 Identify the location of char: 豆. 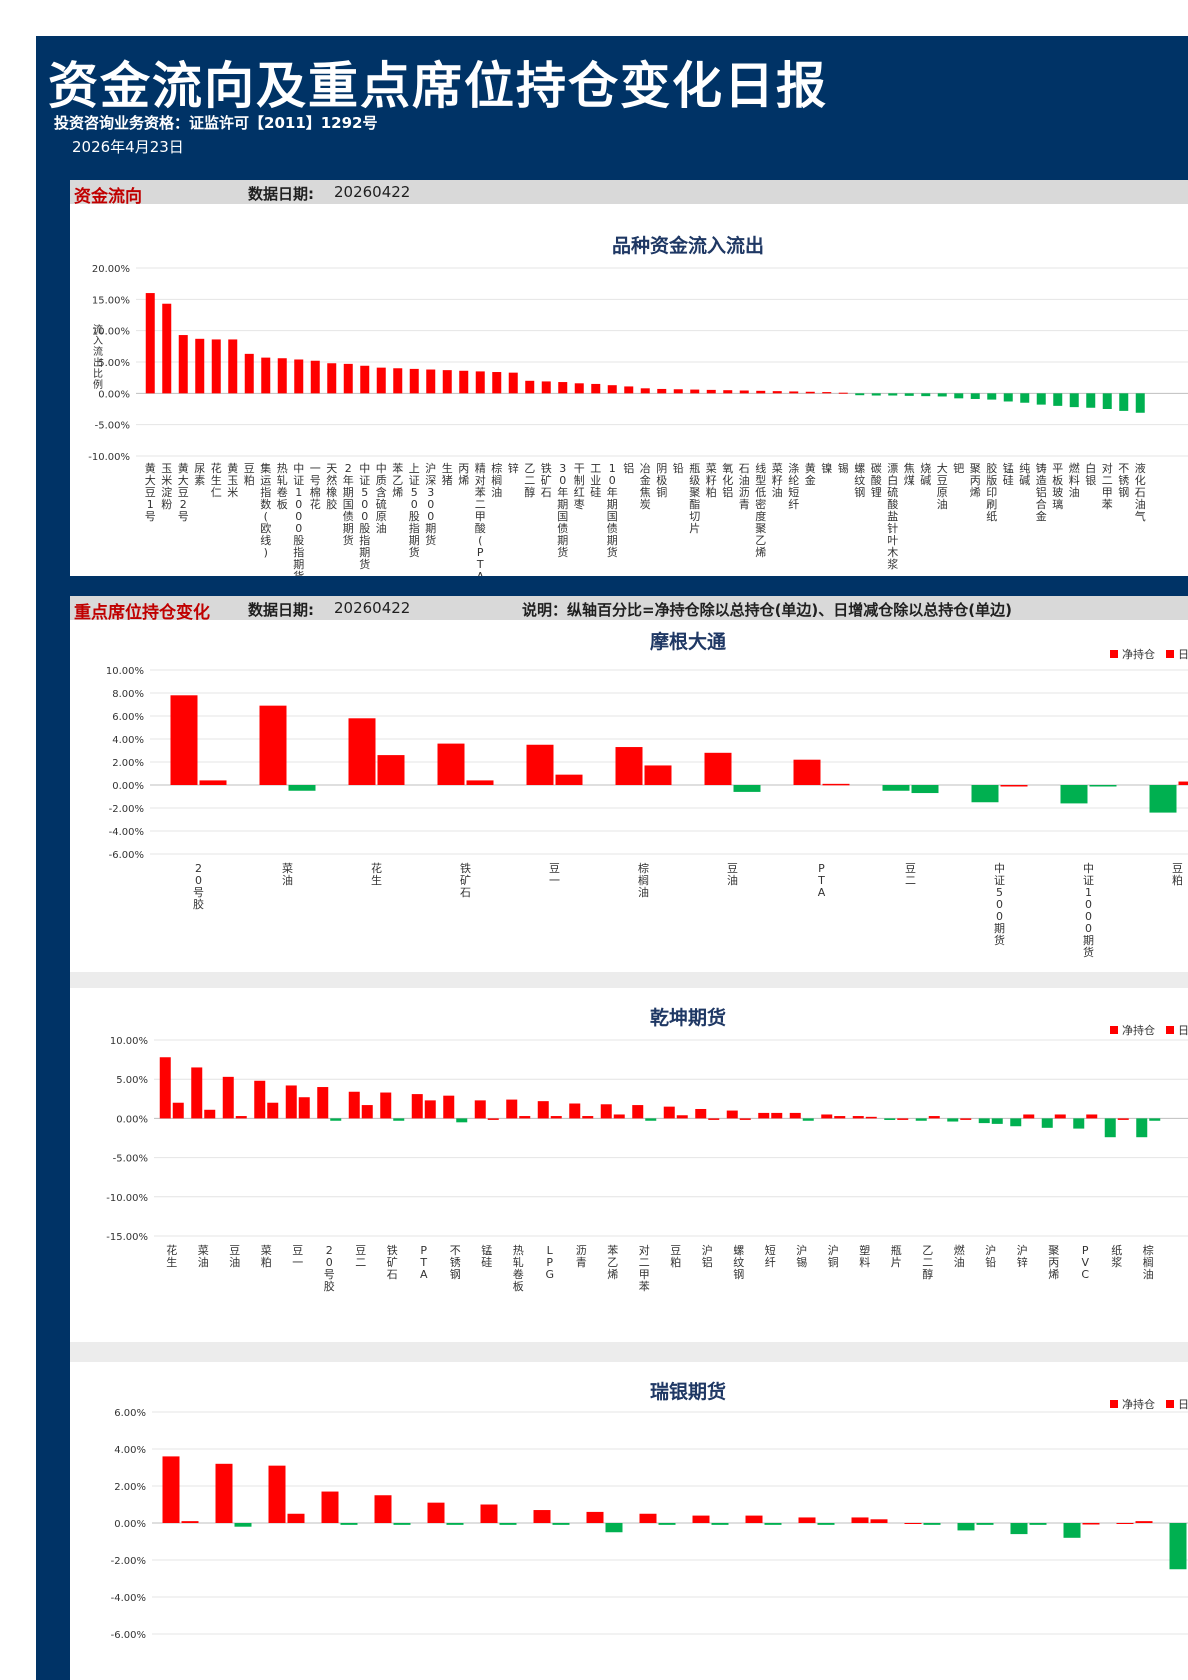
(150, 492).